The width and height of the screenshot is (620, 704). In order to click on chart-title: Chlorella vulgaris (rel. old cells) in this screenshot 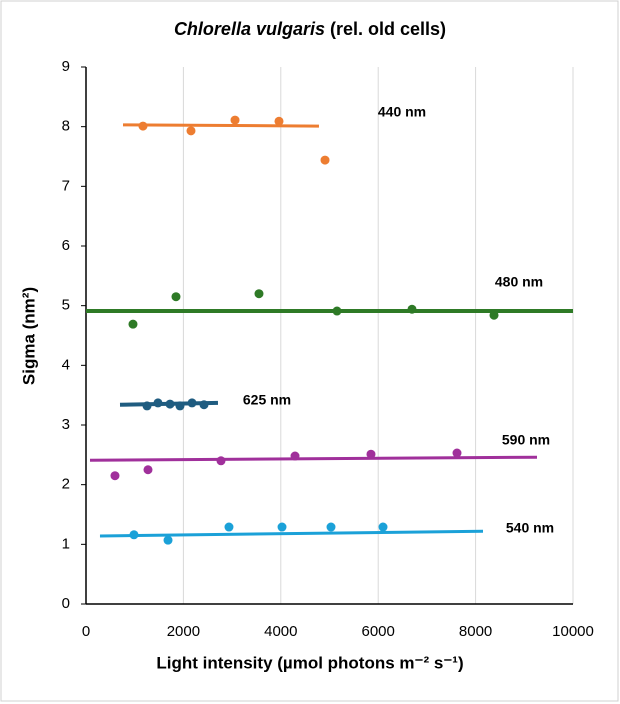, I will do `click(310, 29)`.